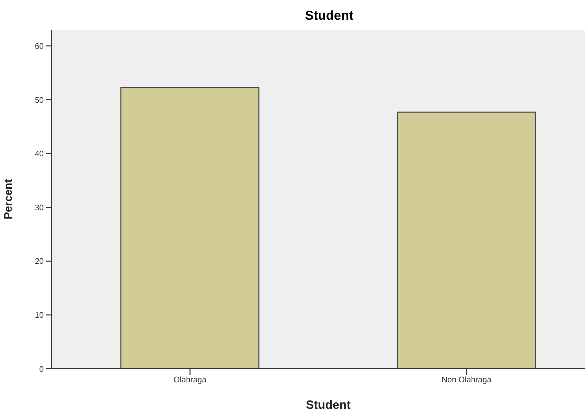 This screenshot has height=413, width=585. What do you see at coordinates (329, 15) in the screenshot?
I see `chart-title: Student` at bounding box center [329, 15].